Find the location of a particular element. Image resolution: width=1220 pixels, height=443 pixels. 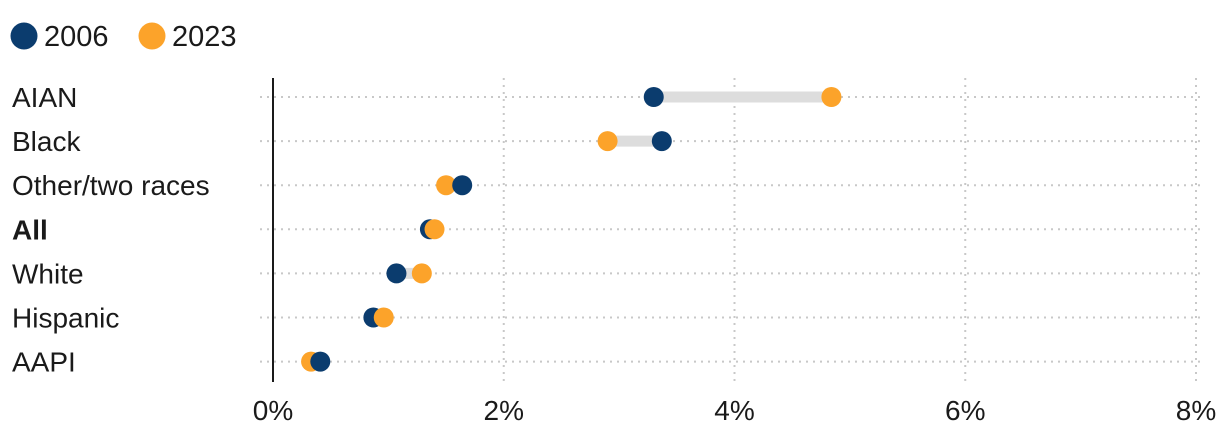

x-tick-labels: 0% 2% 4% 6% 8% is located at coordinates (734, 410).